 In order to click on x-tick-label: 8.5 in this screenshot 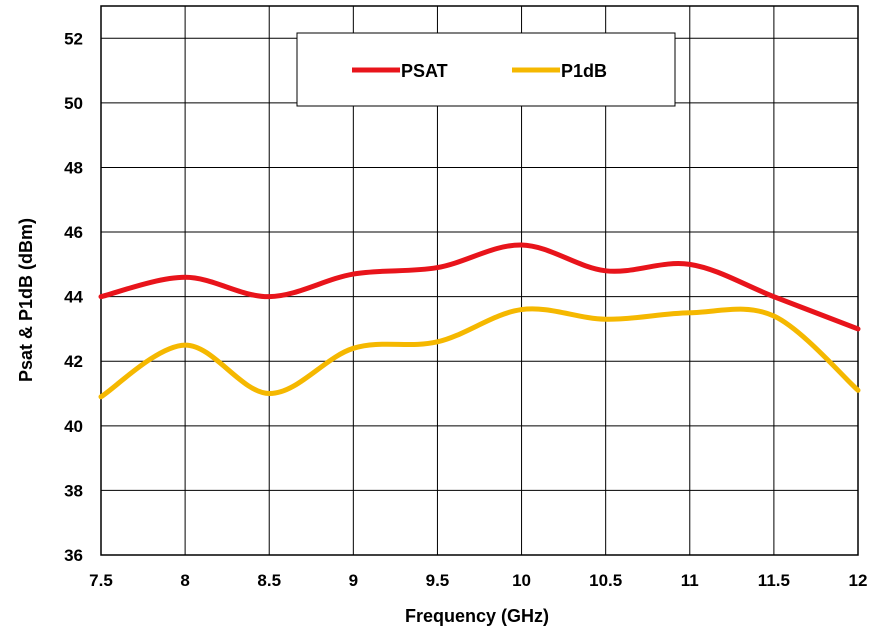, I will do `click(269, 580)`.